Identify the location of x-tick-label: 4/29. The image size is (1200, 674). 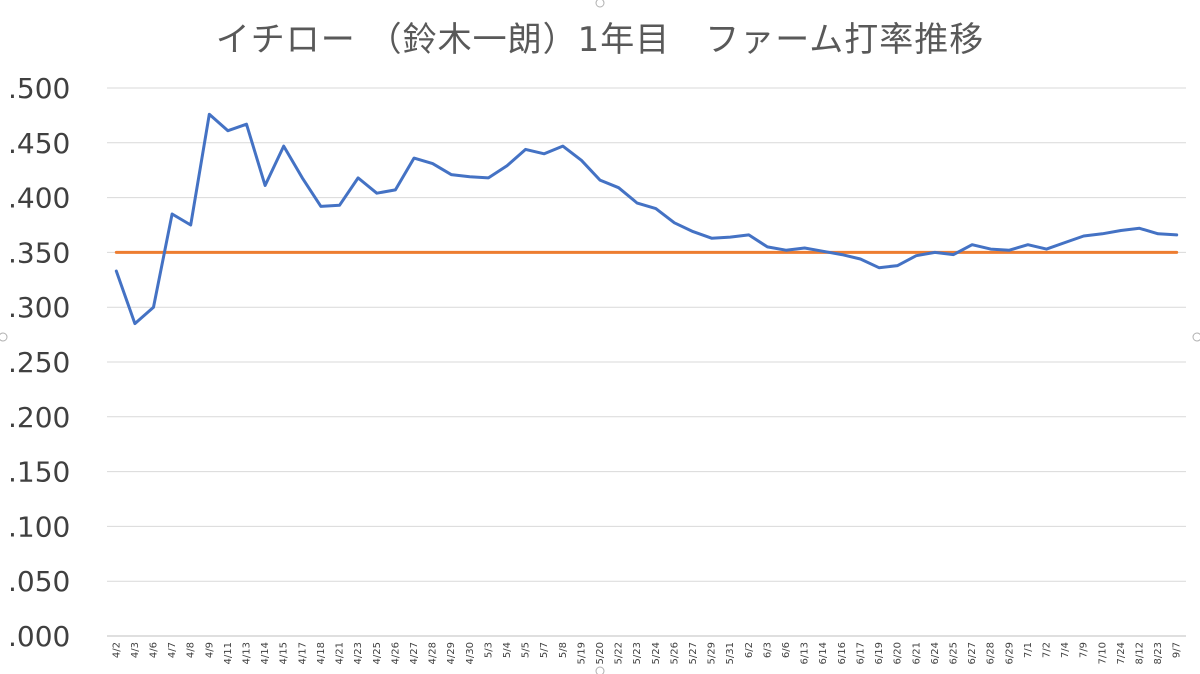
(451, 653).